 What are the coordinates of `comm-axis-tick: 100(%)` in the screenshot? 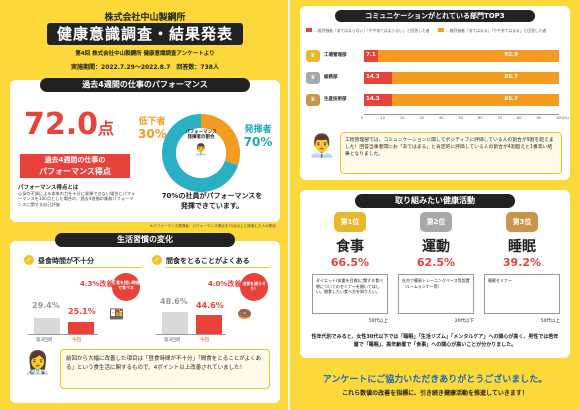 It's located at (562, 118).